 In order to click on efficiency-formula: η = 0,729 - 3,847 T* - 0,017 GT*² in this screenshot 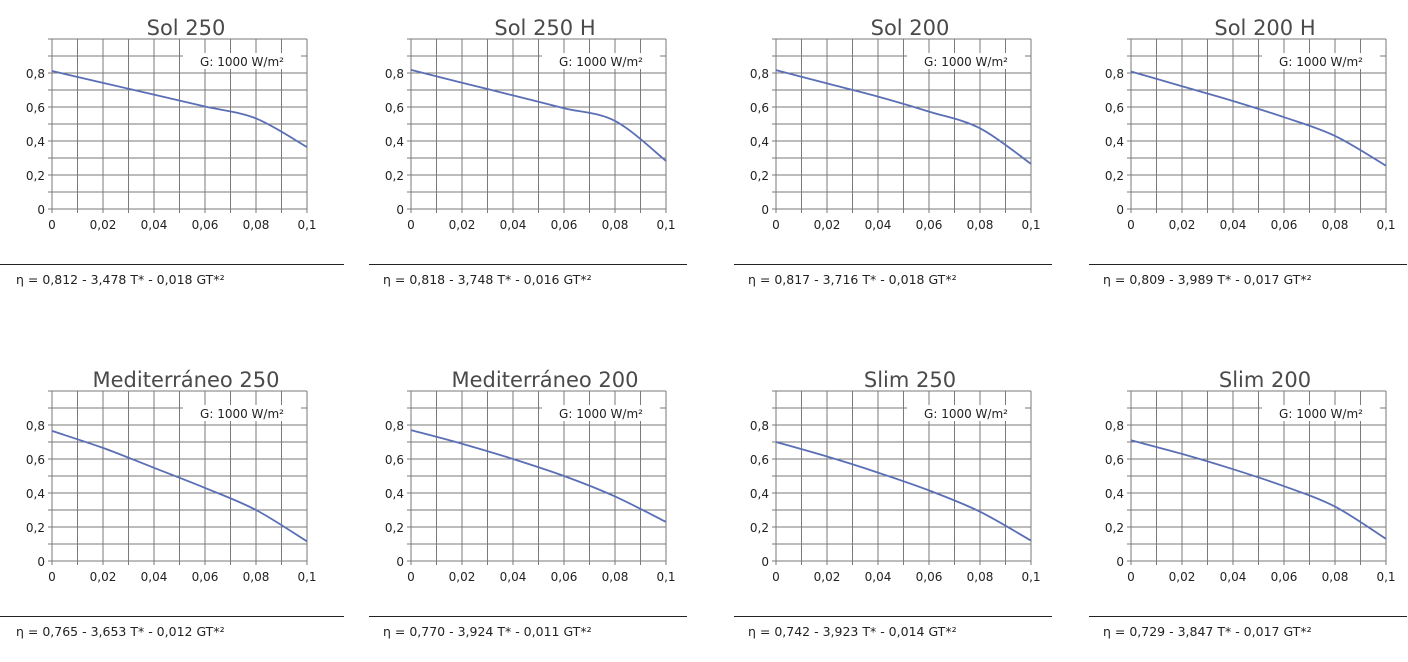, I will do `click(1207, 631)`.